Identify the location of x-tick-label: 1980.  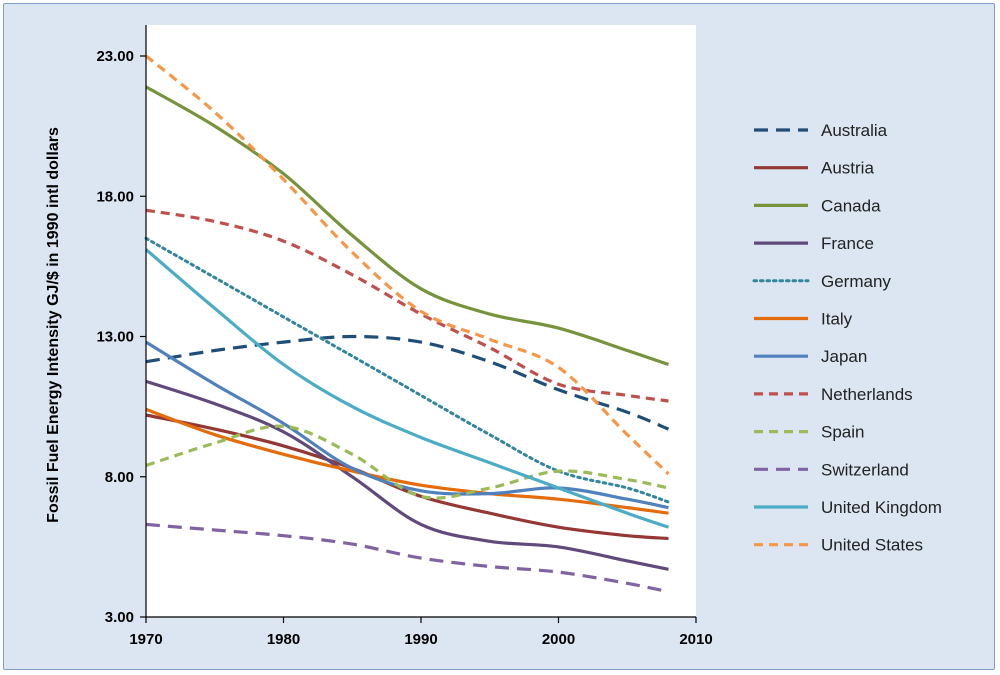
(283, 639).